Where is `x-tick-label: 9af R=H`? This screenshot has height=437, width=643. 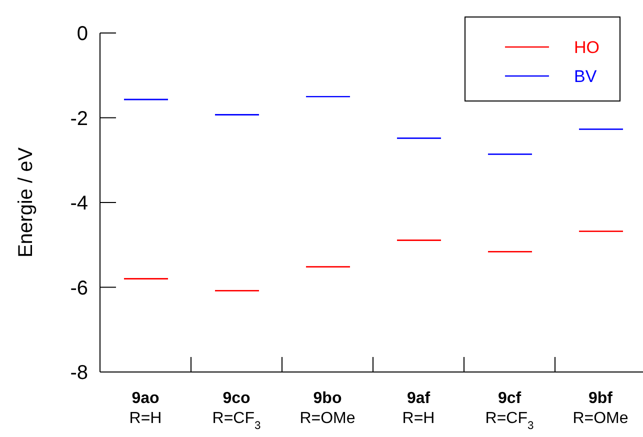
x-tick-label: 9af R=H is located at coordinates (418, 408).